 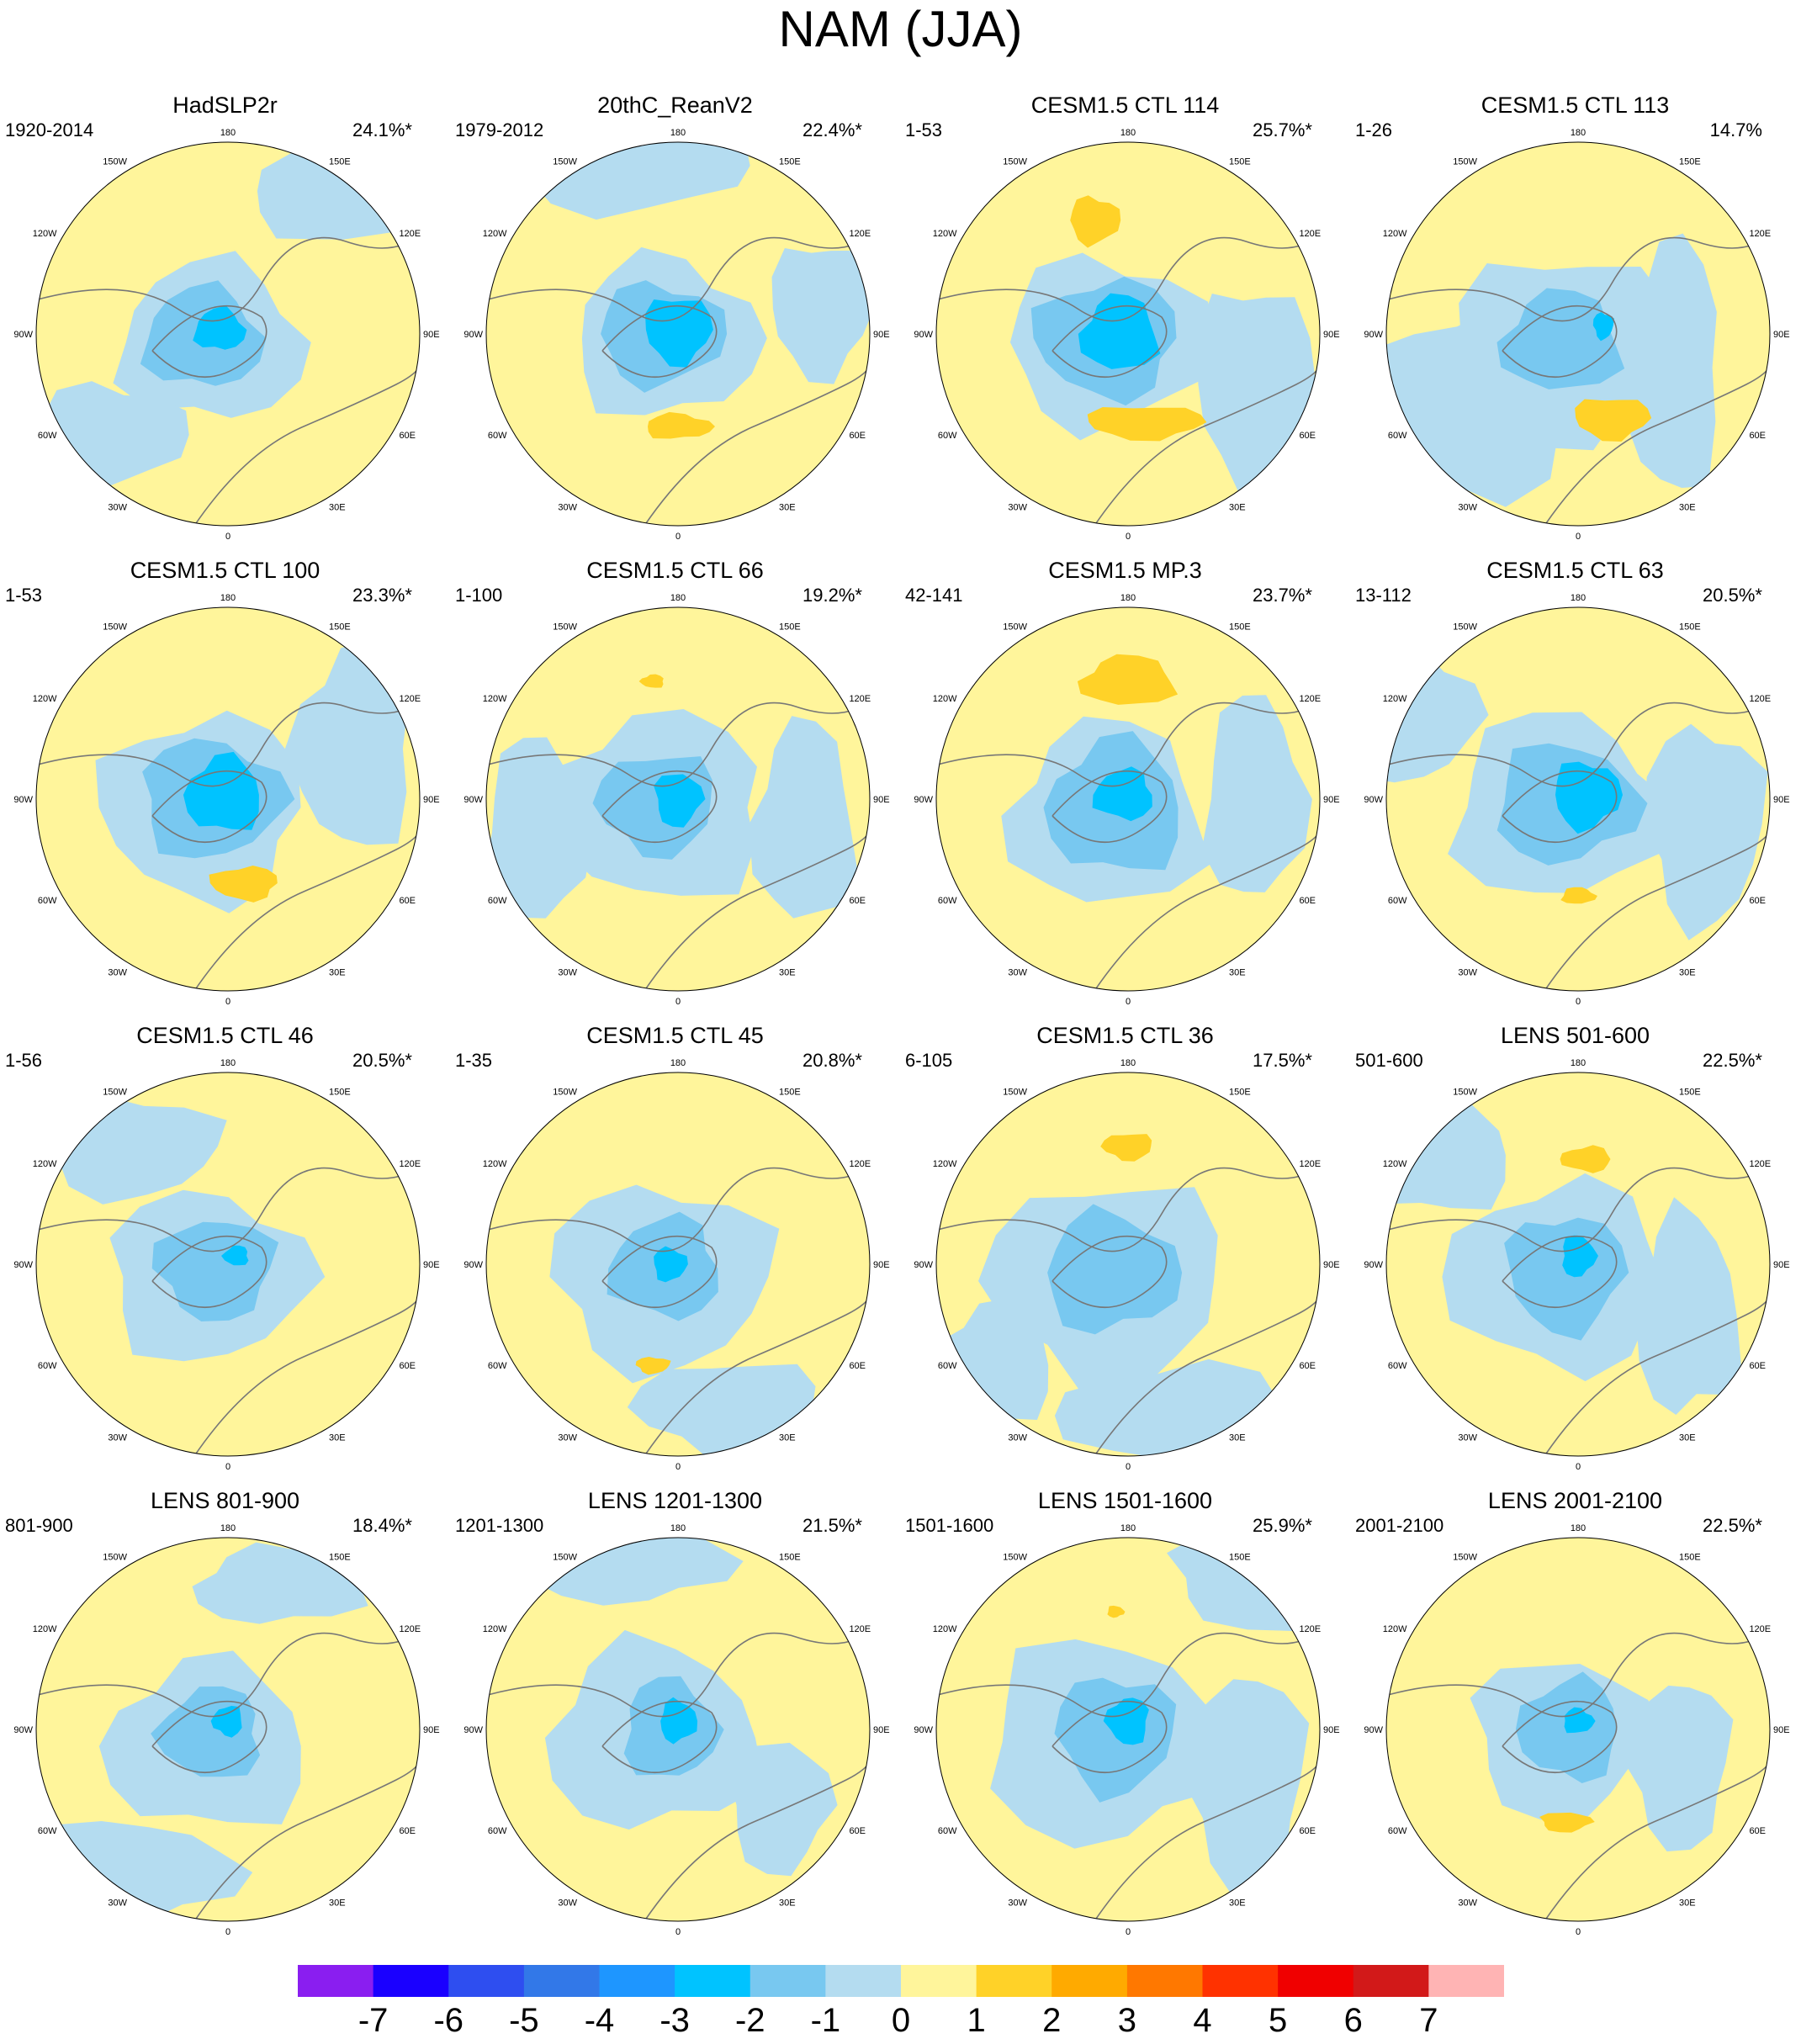 What do you see at coordinates (225, 570) in the screenshot?
I see `panel-title: CESM1.5 CTL 100` at bounding box center [225, 570].